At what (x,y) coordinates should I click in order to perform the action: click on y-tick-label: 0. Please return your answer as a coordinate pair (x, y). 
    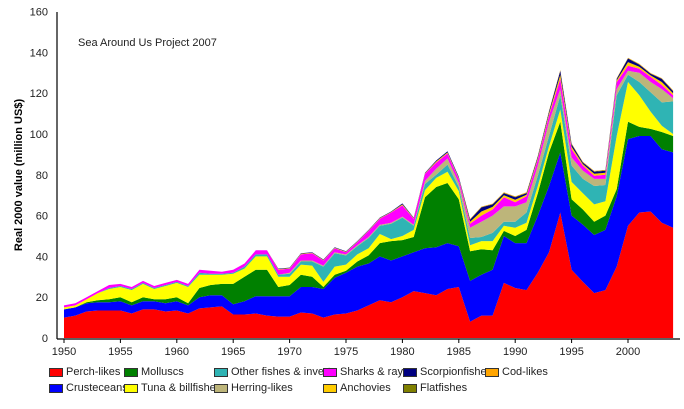
    Looking at the image, I should click on (45, 339).